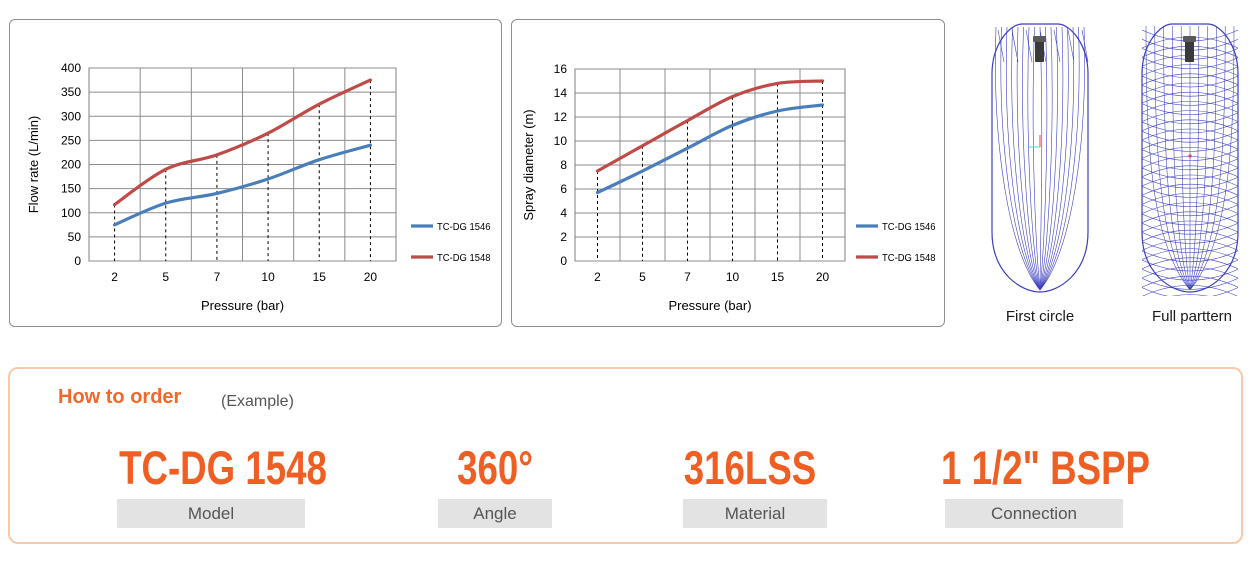  What do you see at coordinates (1034, 513) in the screenshot?
I see `connection-label: Connection` at bounding box center [1034, 513].